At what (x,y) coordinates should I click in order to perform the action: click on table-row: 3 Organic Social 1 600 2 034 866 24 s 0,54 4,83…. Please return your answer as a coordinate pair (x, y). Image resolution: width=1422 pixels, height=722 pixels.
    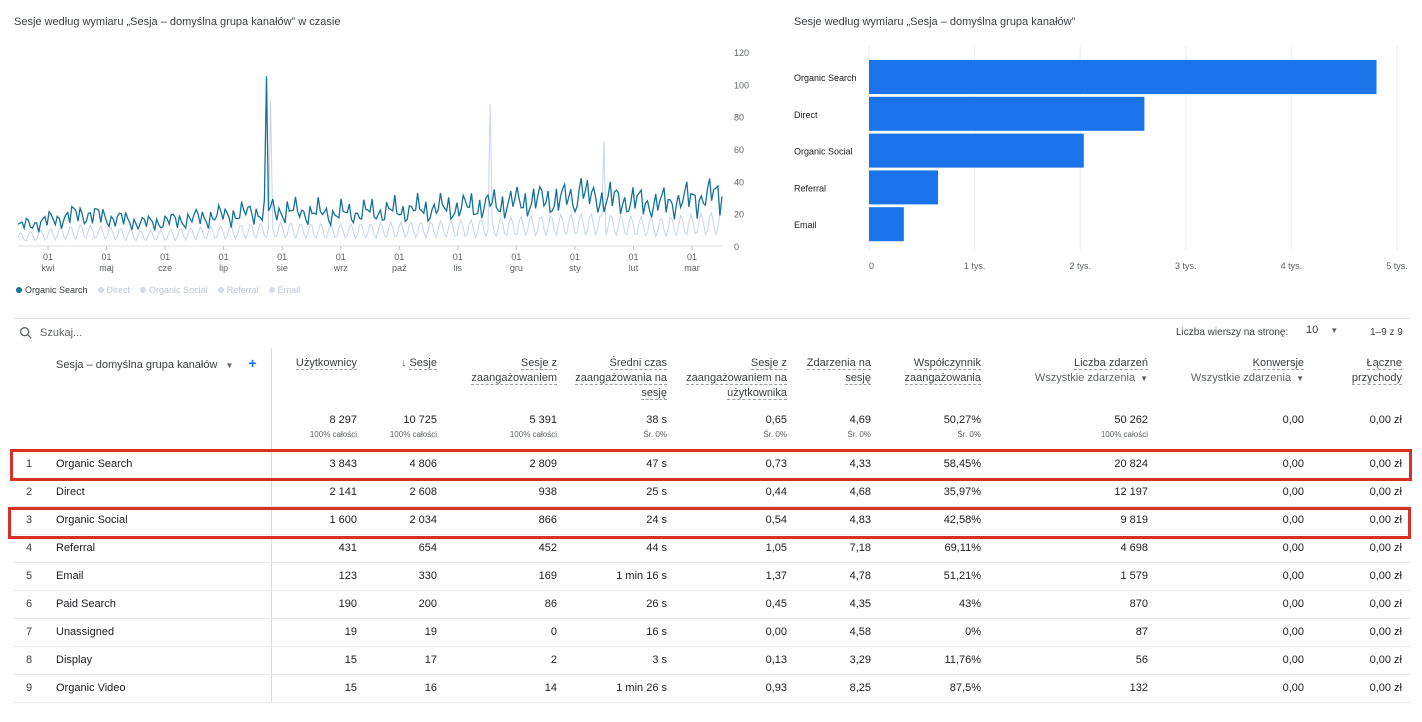
    Looking at the image, I should click on (712, 520).